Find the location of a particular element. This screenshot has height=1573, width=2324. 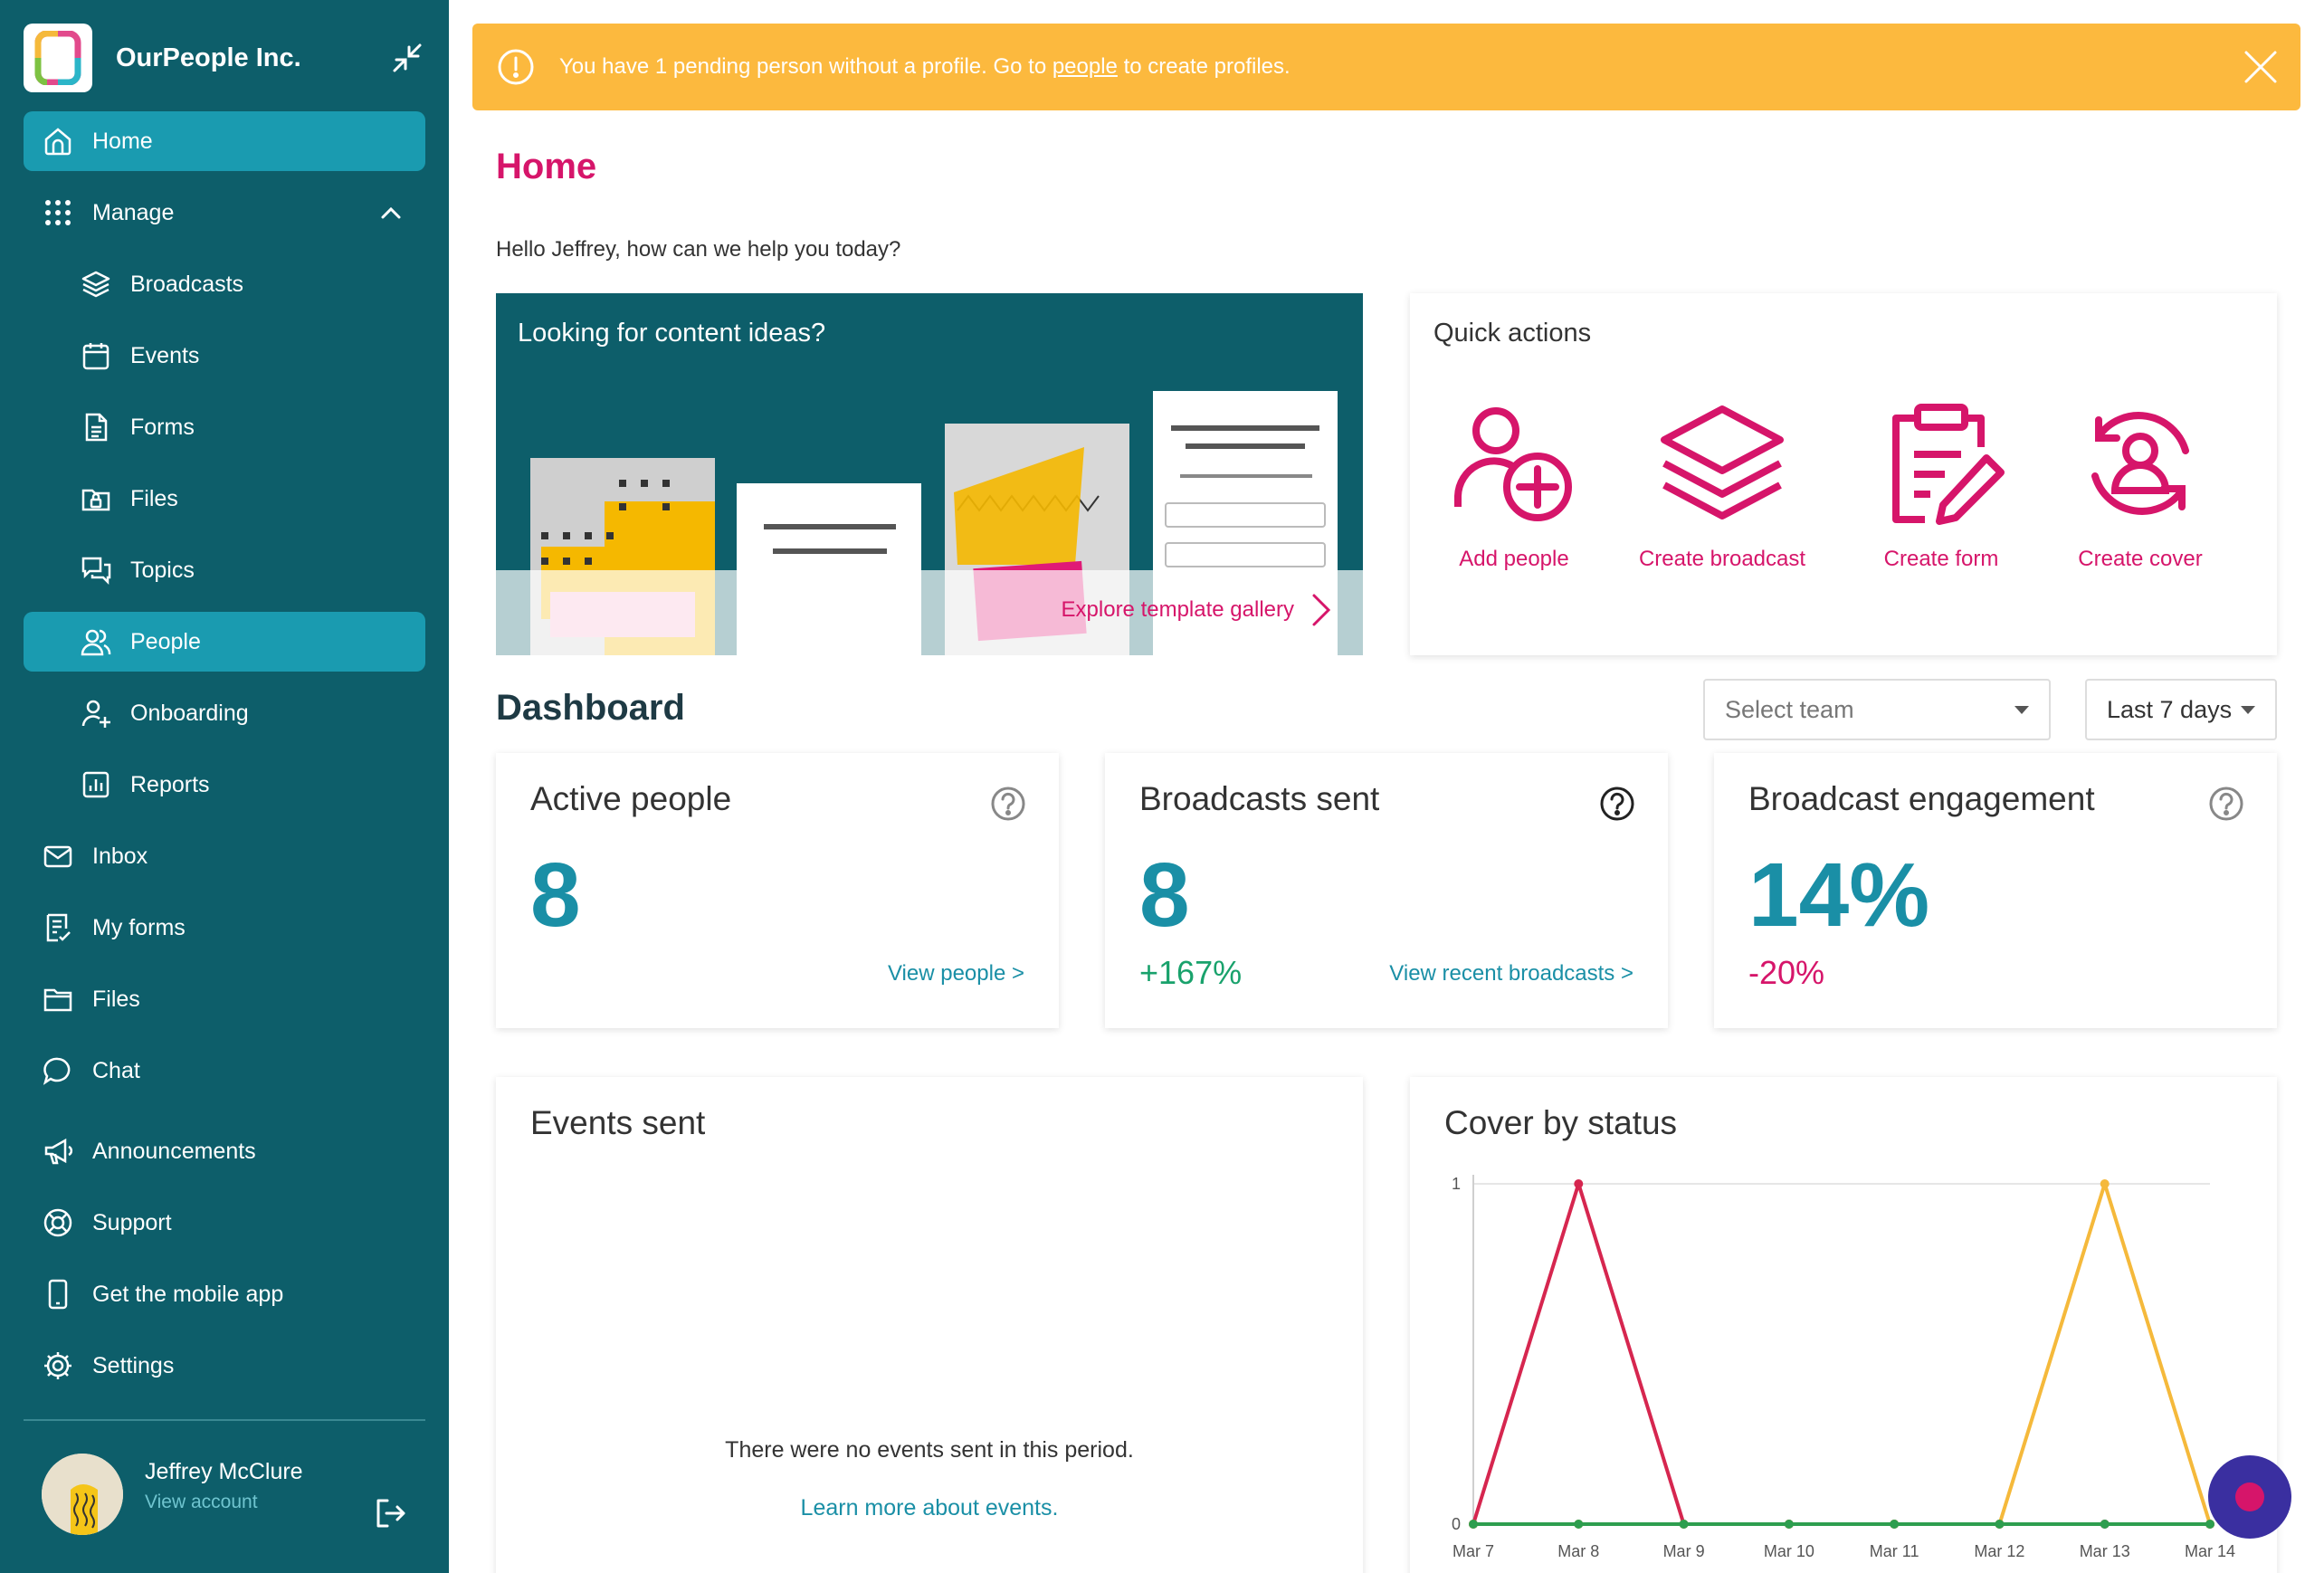

x-tick-label: Mar 12 is located at coordinates (1999, 1551).